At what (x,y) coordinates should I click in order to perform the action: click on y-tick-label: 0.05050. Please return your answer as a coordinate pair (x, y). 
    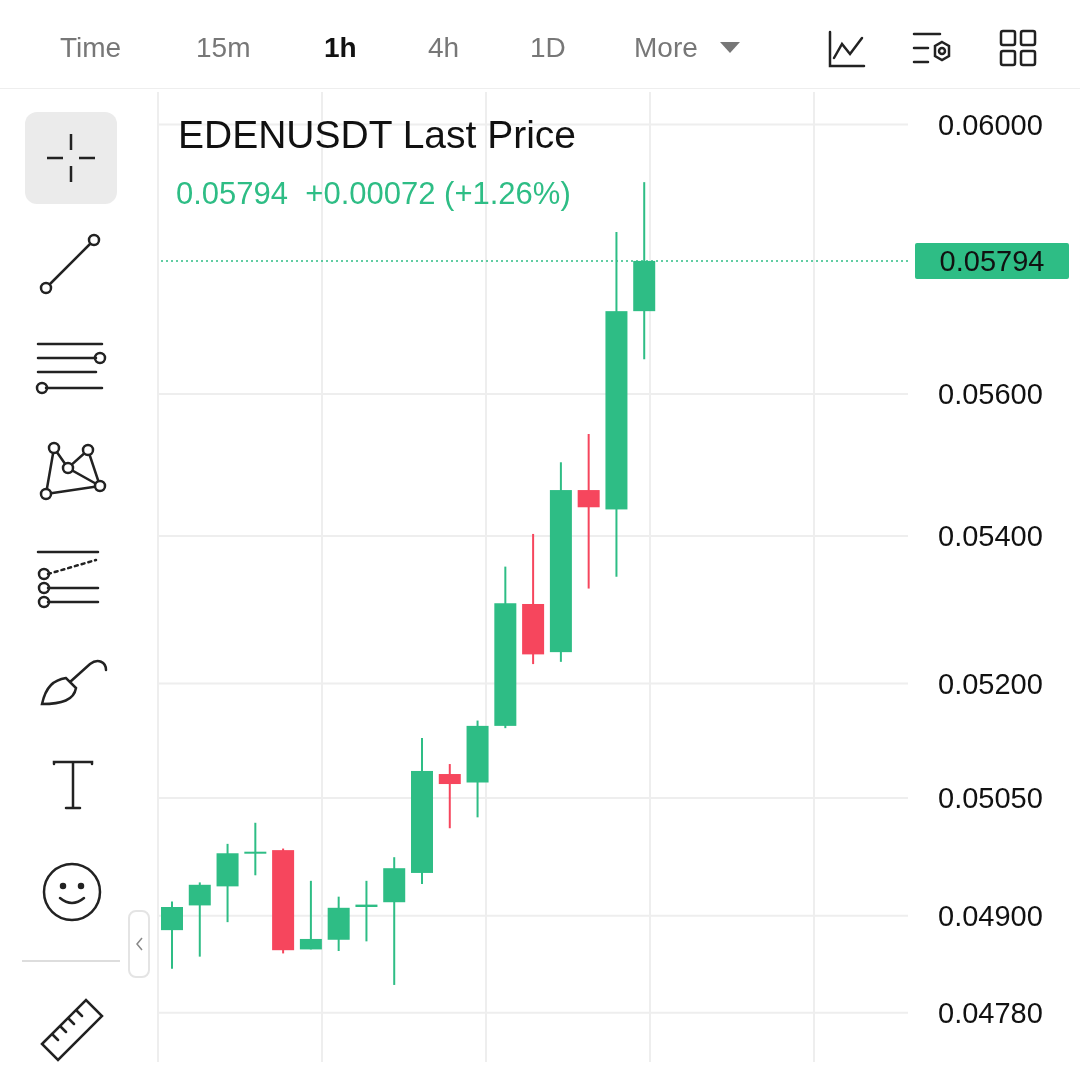
    Looking at the image, I should click on (990, 798).